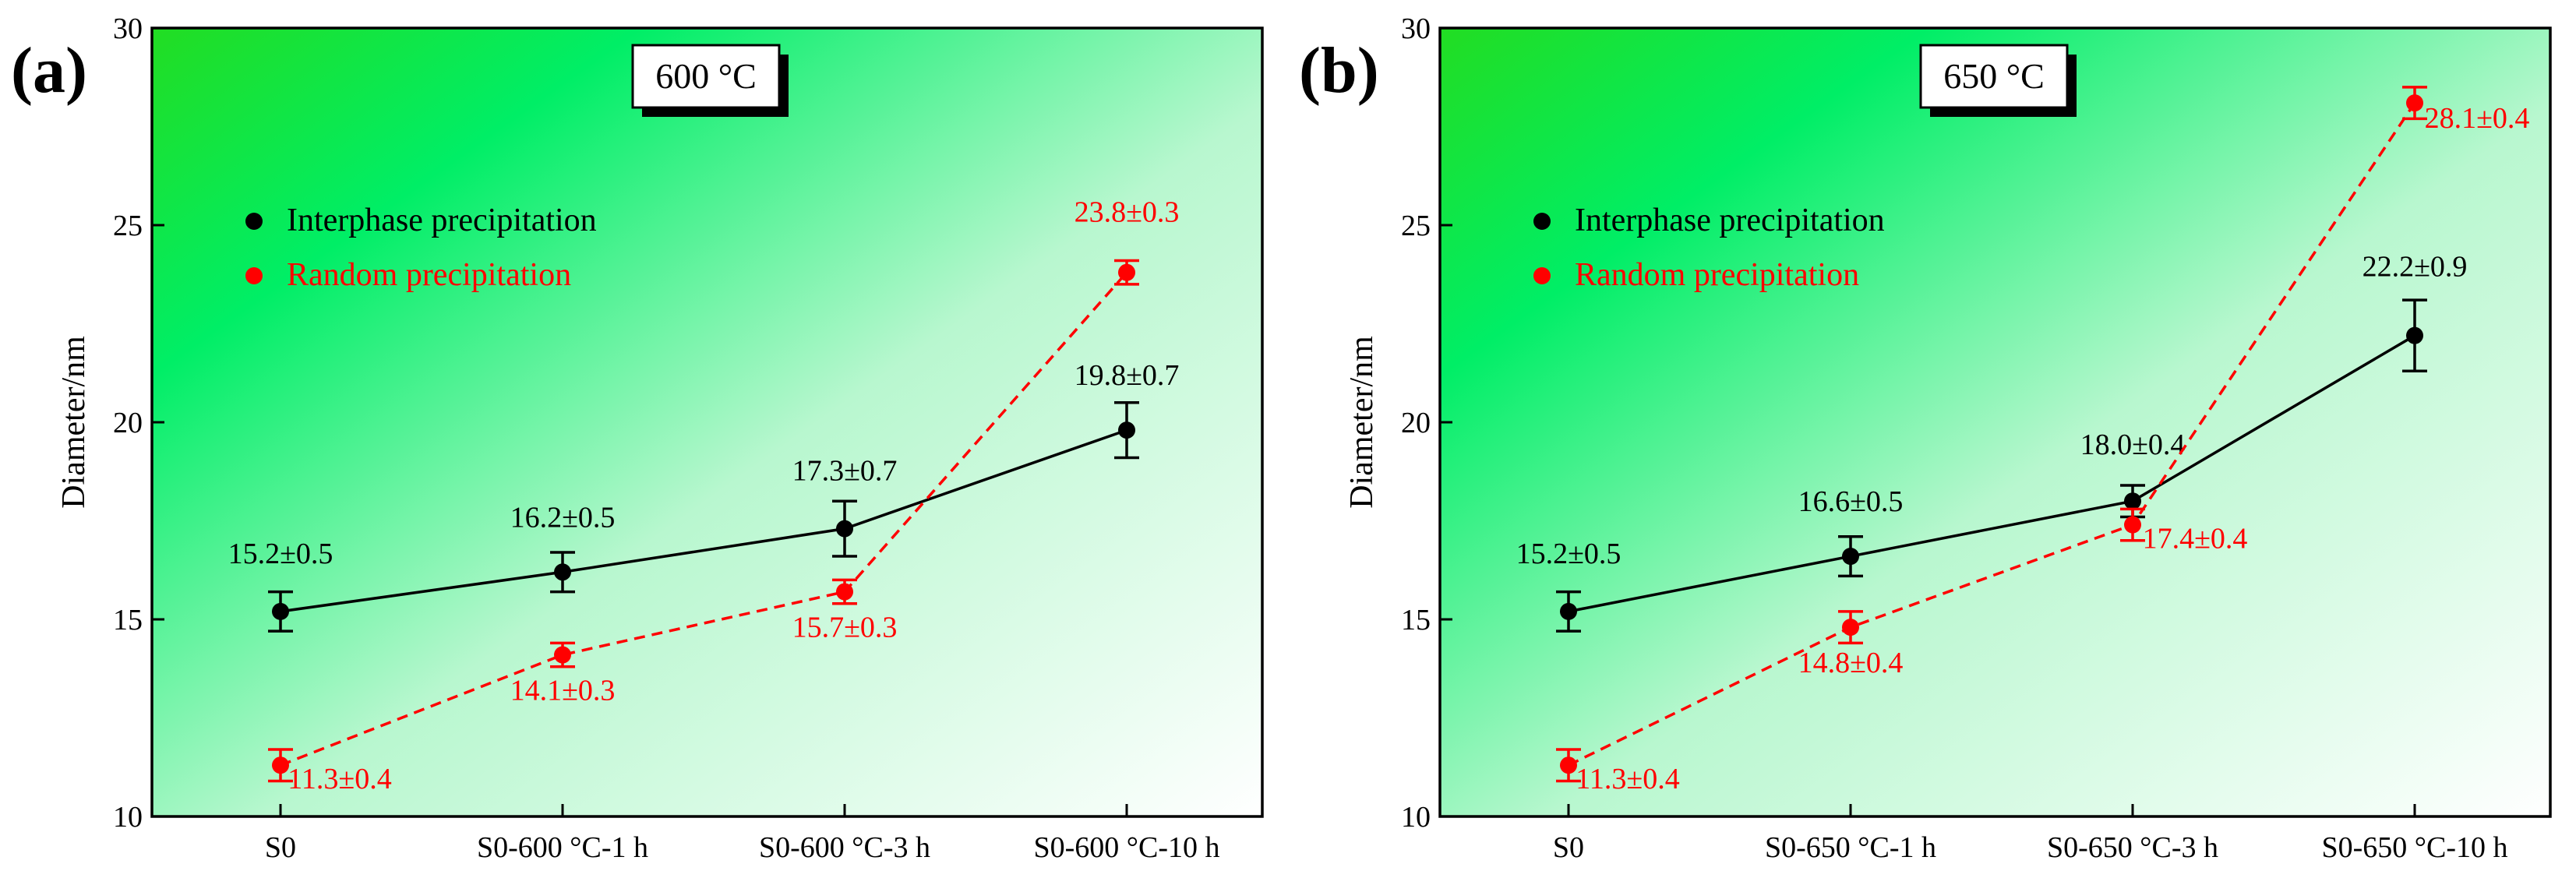 The width and height of the screenshot is (2576, 871). Describe the element at coordinates (844, 847) in the screenshot. I see `x-tick-label: S0-600 °C-3 h` at that location.